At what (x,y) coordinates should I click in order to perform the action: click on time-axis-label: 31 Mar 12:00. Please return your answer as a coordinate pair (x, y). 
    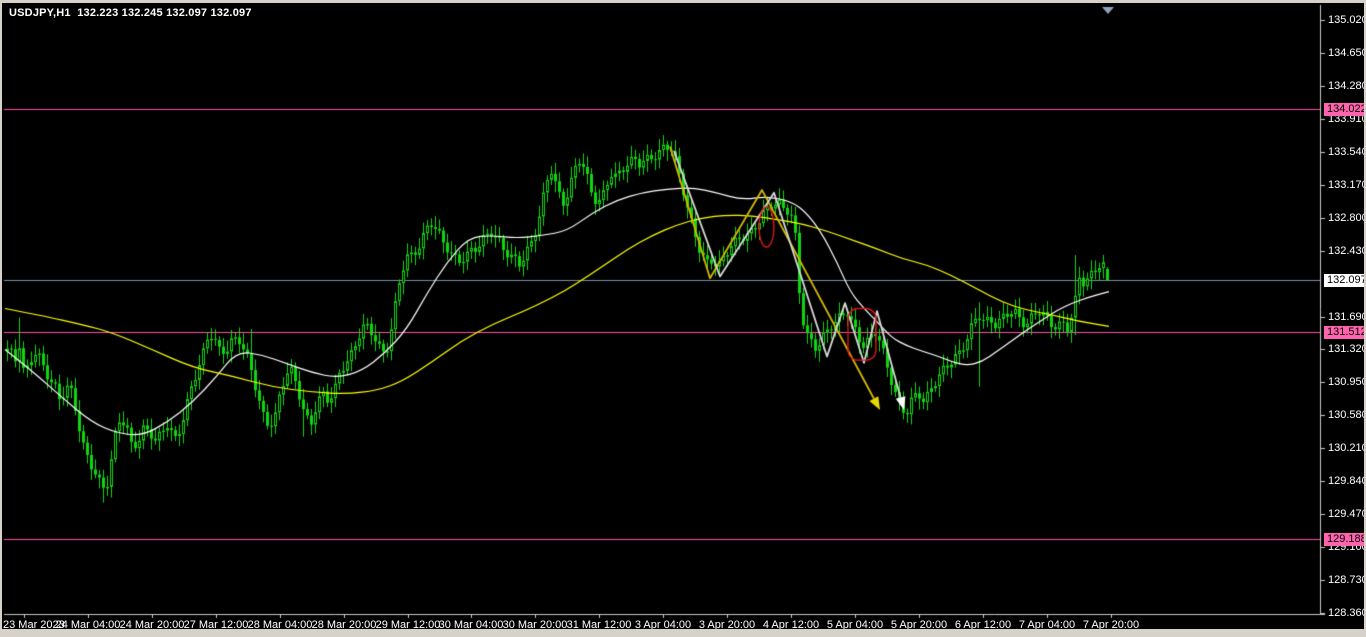
    Looking at the image, I should click on (599, 625).